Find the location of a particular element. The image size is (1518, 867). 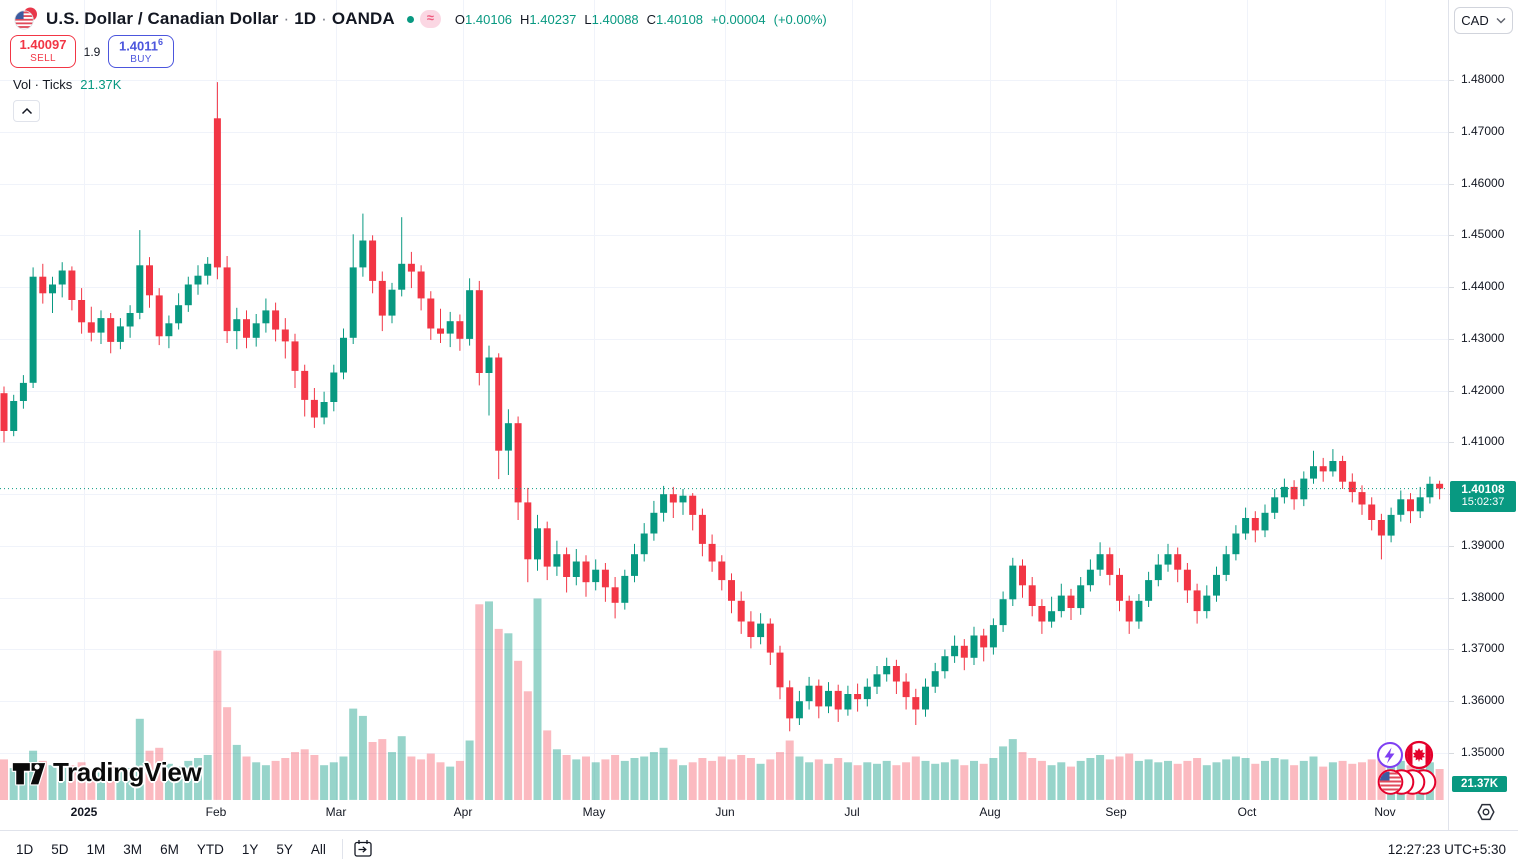

price-axis-label: 1.46000 is located at coordinates (1483, 182).